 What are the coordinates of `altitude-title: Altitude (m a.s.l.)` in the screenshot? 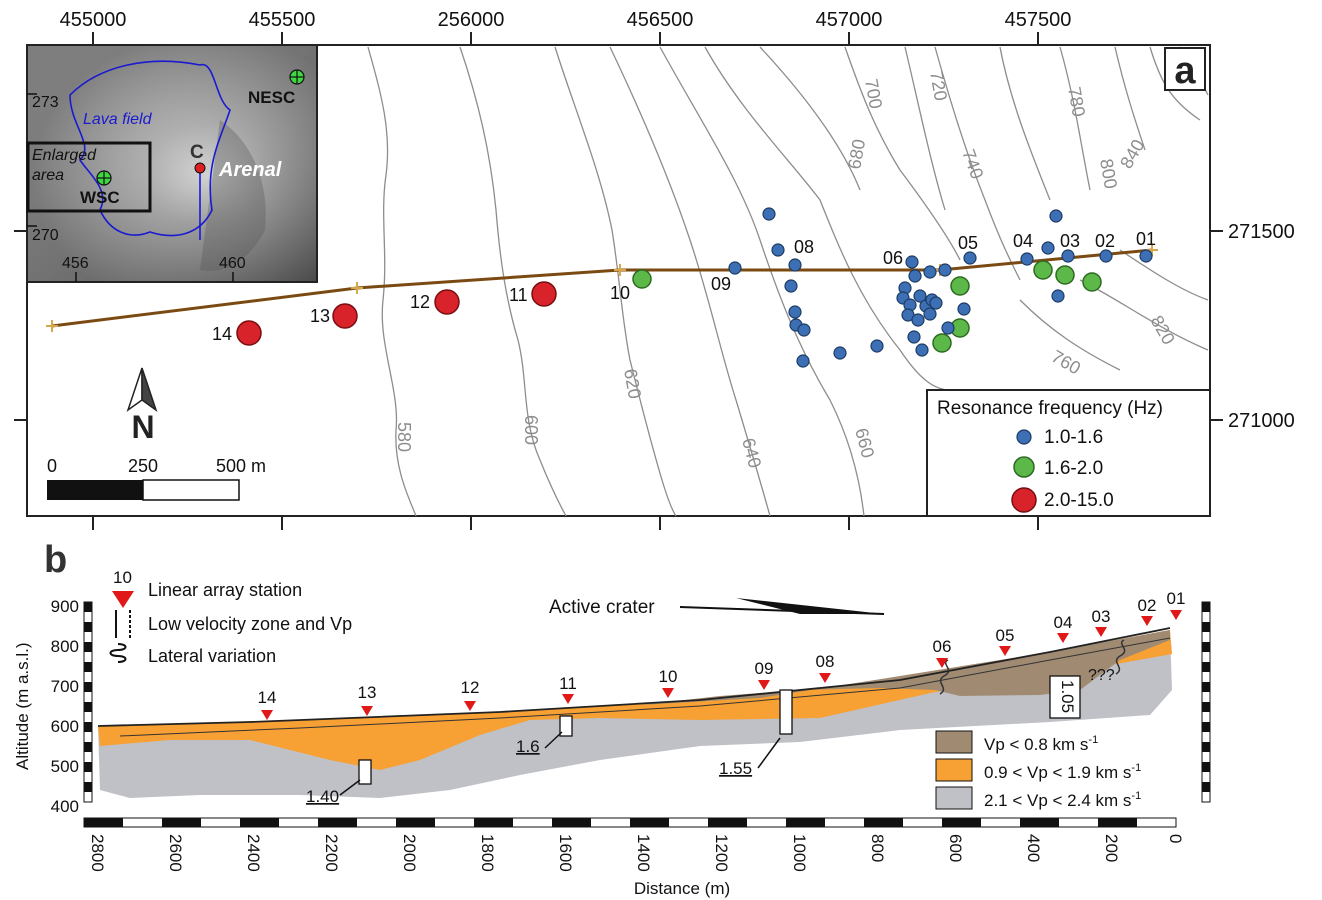 It's located at (22, 706).